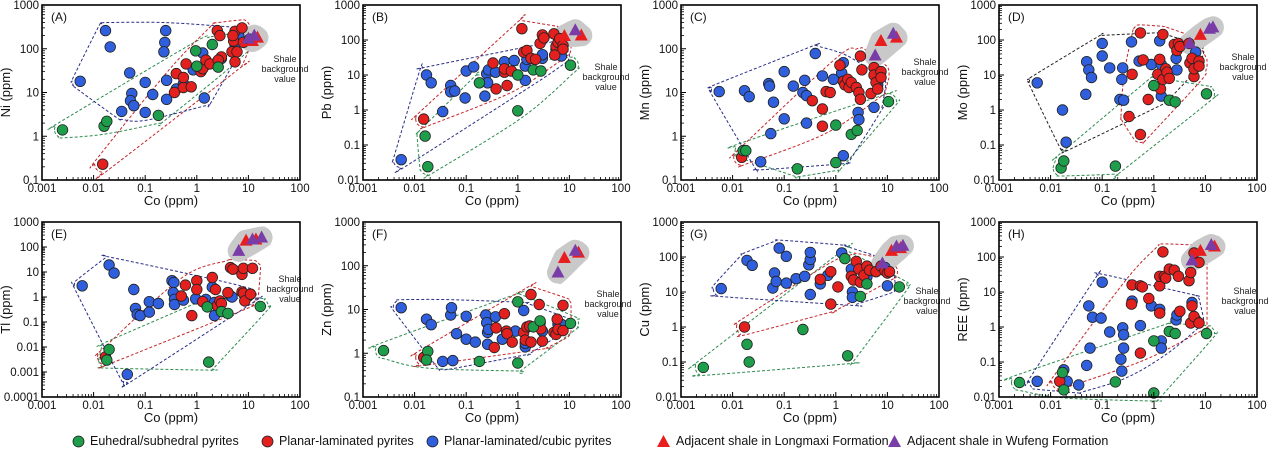 The image size is (1269, 452). What do you see at coordinates (528, 441) in the screenshot?
I see `legend-label: Planar-laminated/cubic pyrites` at bounding box center [528, 441].